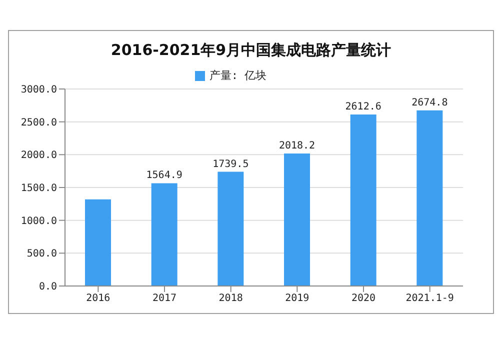  Describe the element at coordinates (38, 156) in the screenshot. I see `y-tick-label: 2000.0` at that location.